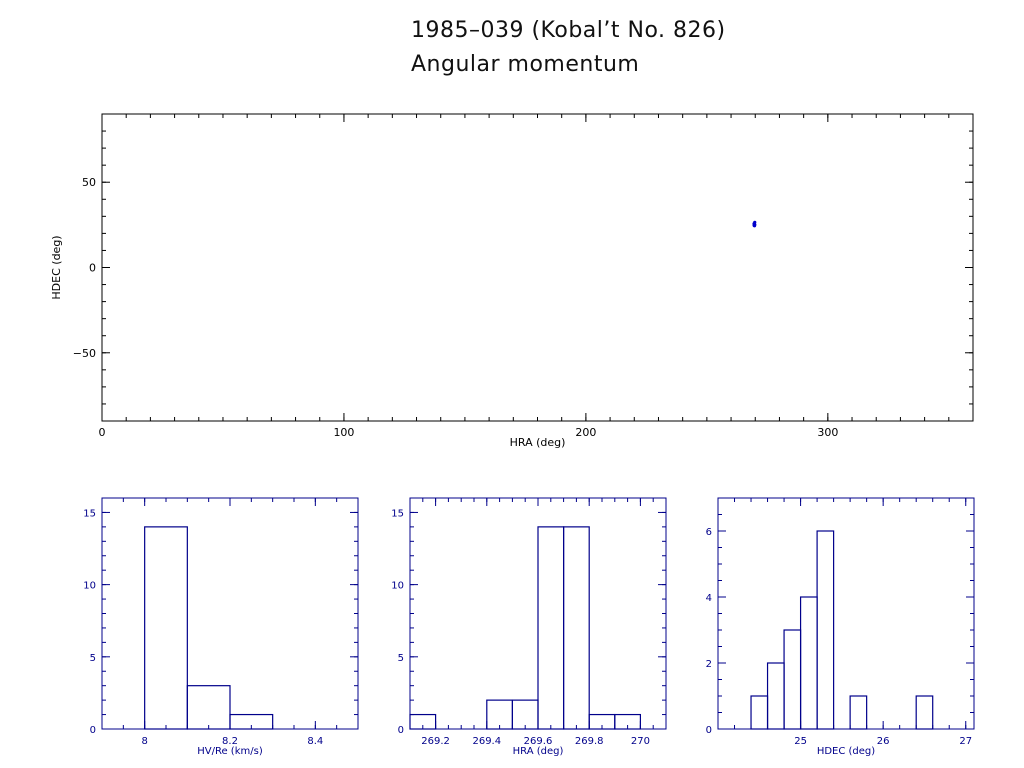 The width and height of the screenshot is (1024, 768). I want to click on histogram-hv-panel: 8 8.2 8.4 0 5 10 15 HV/Re (km/s), so click(221, 627).